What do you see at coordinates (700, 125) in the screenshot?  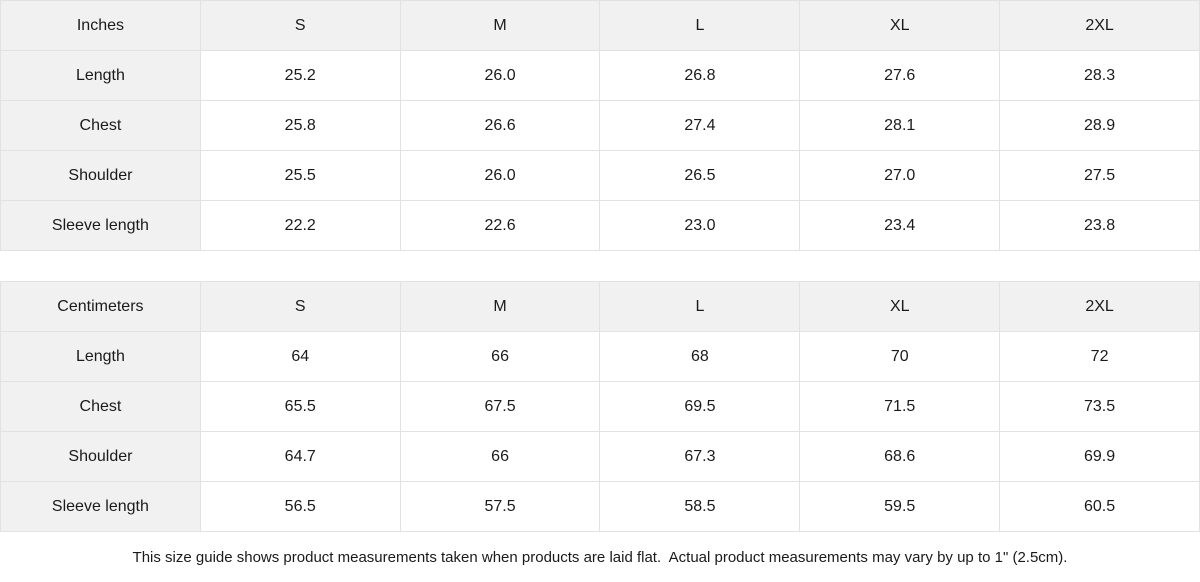 I see `value-cell: 27.4` at bounding box center [700, 125].